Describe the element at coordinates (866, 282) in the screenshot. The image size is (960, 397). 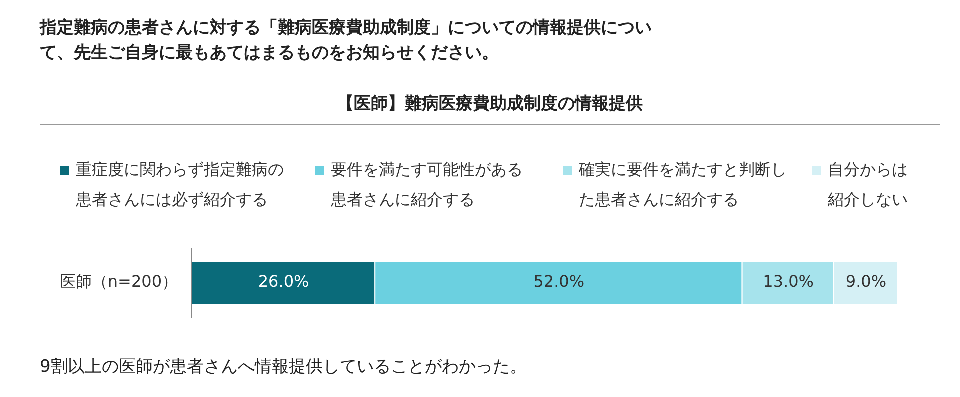
I see `data-label: 9.0%` at that location.